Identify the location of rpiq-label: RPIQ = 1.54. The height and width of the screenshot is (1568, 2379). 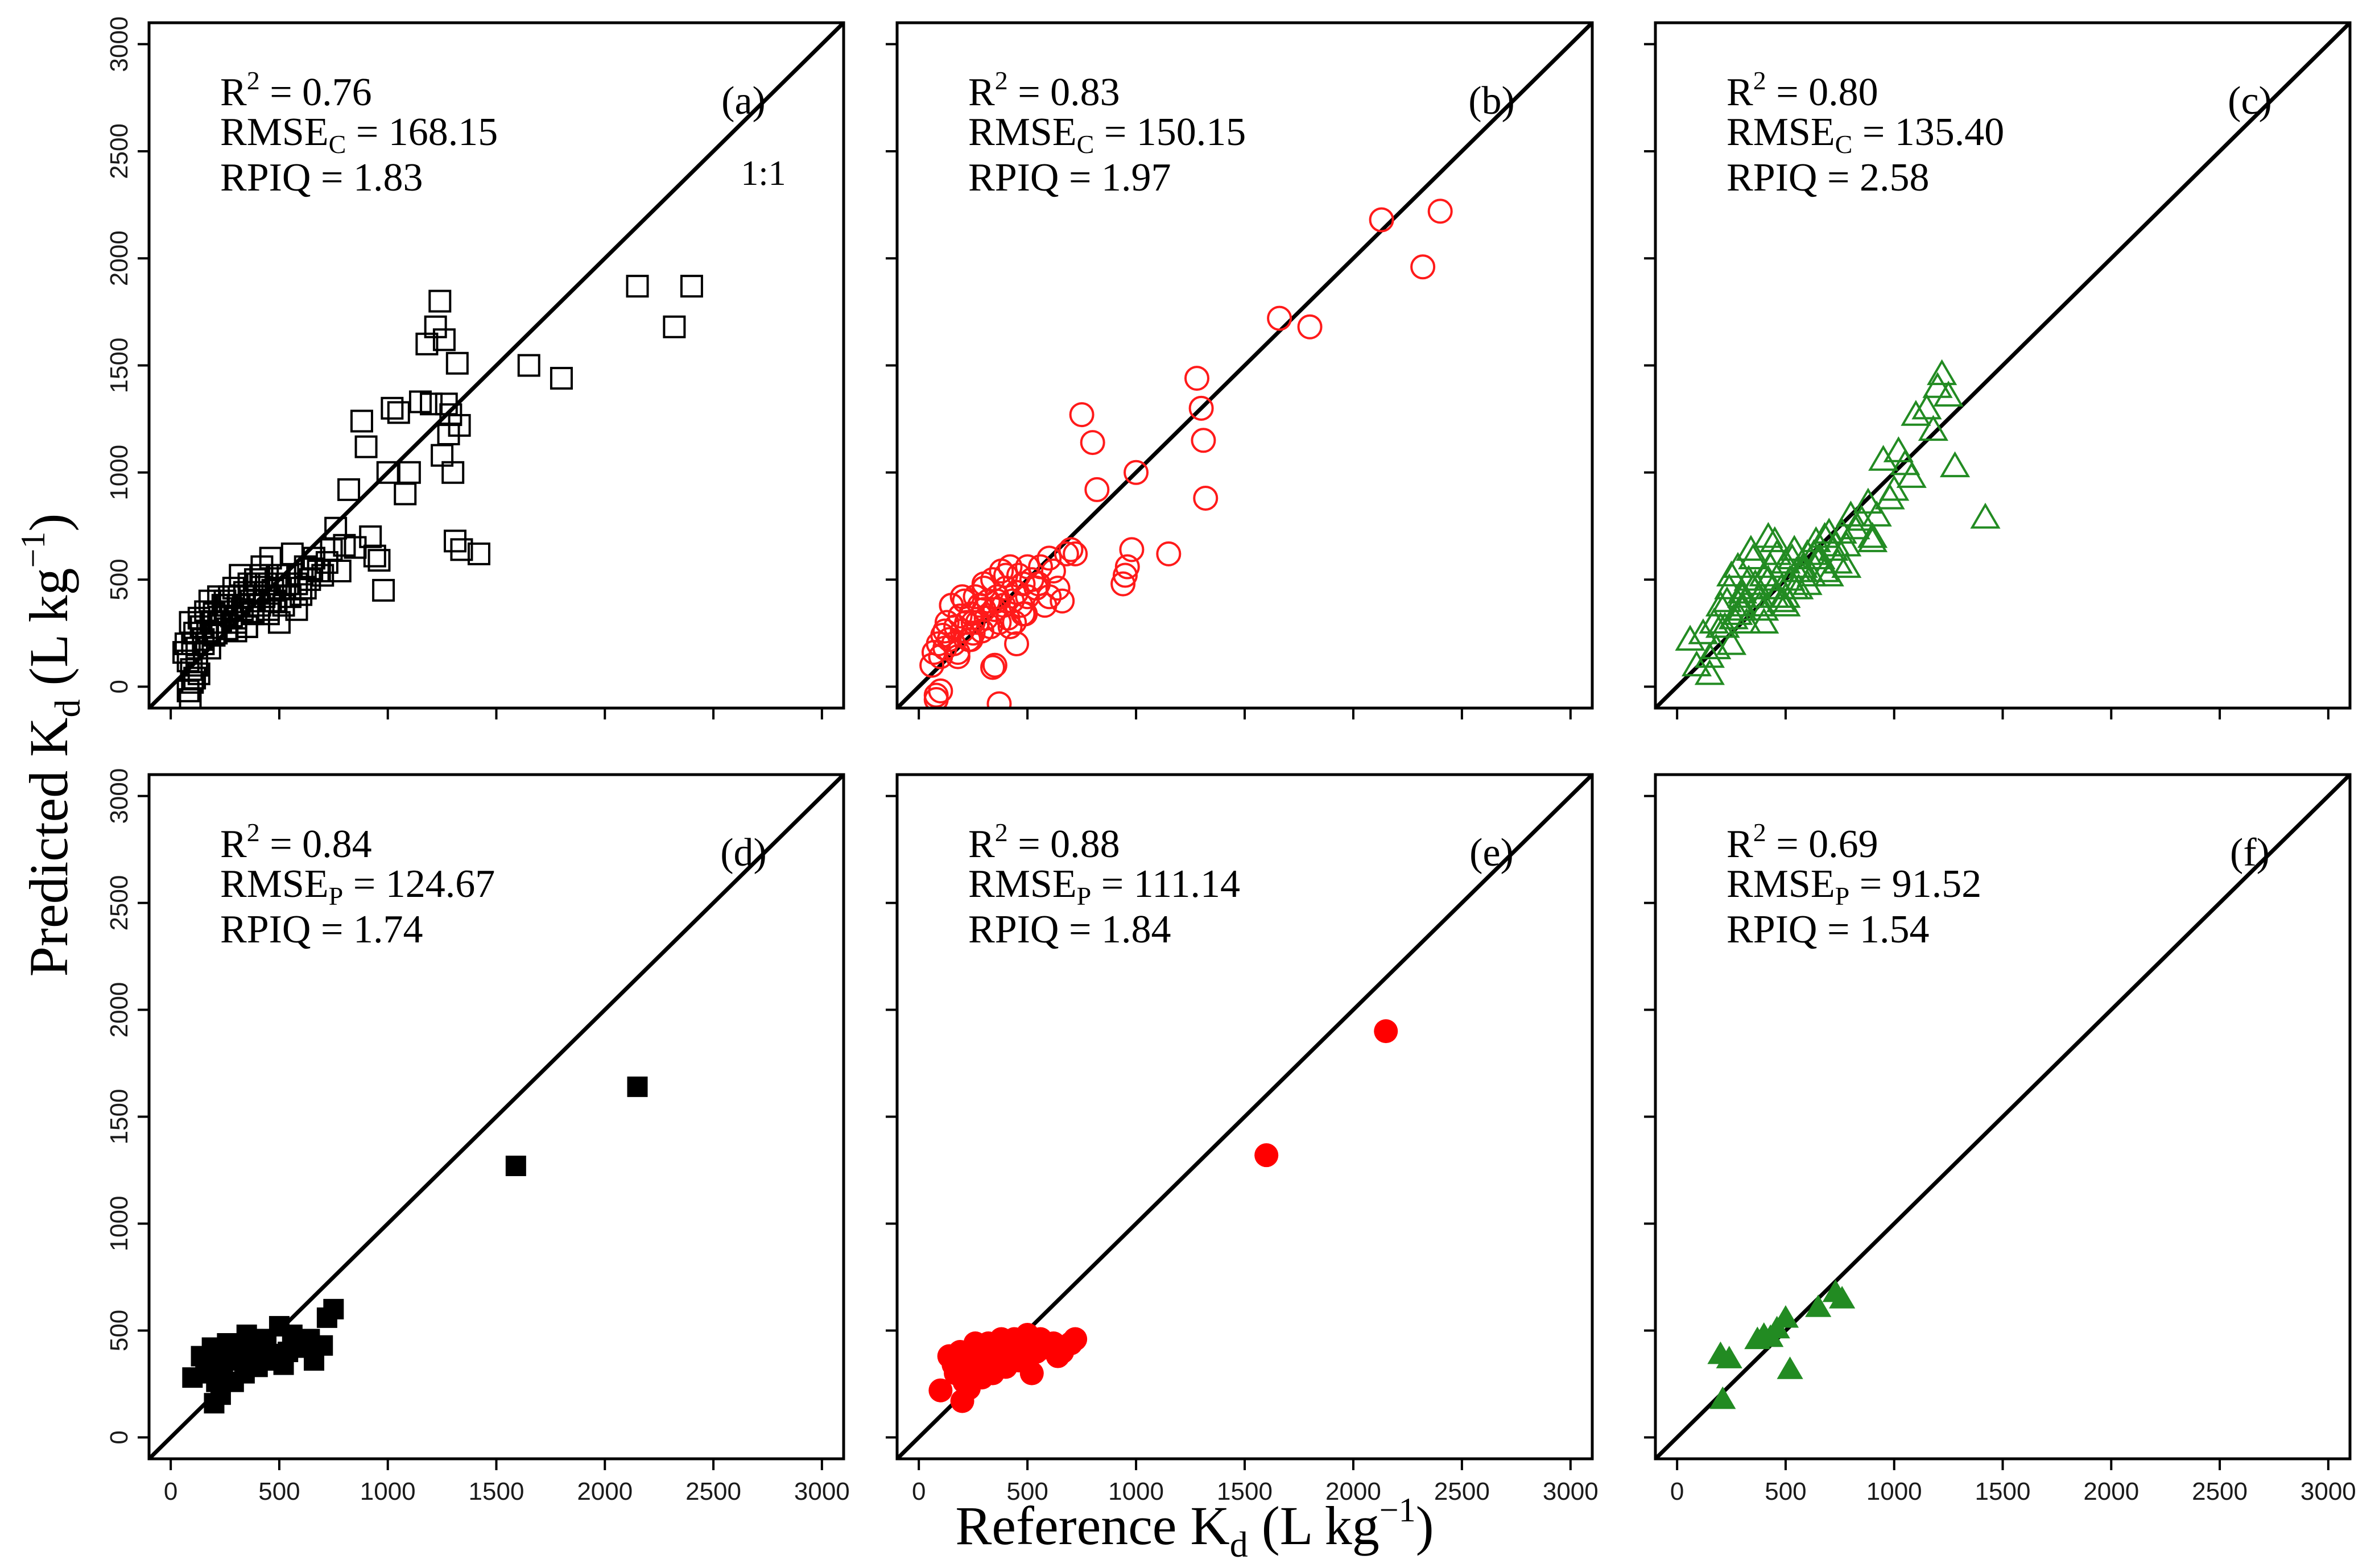
(1828, 929).